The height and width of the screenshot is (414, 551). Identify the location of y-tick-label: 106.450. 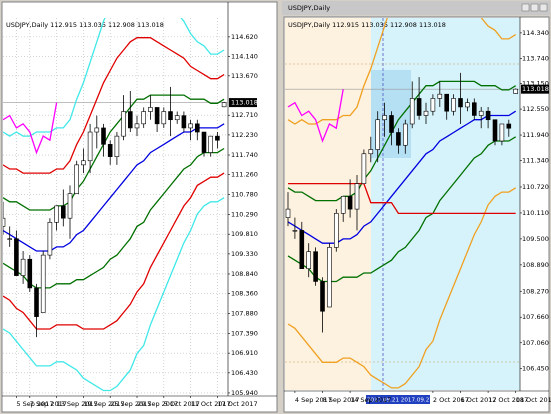
(535, 369).